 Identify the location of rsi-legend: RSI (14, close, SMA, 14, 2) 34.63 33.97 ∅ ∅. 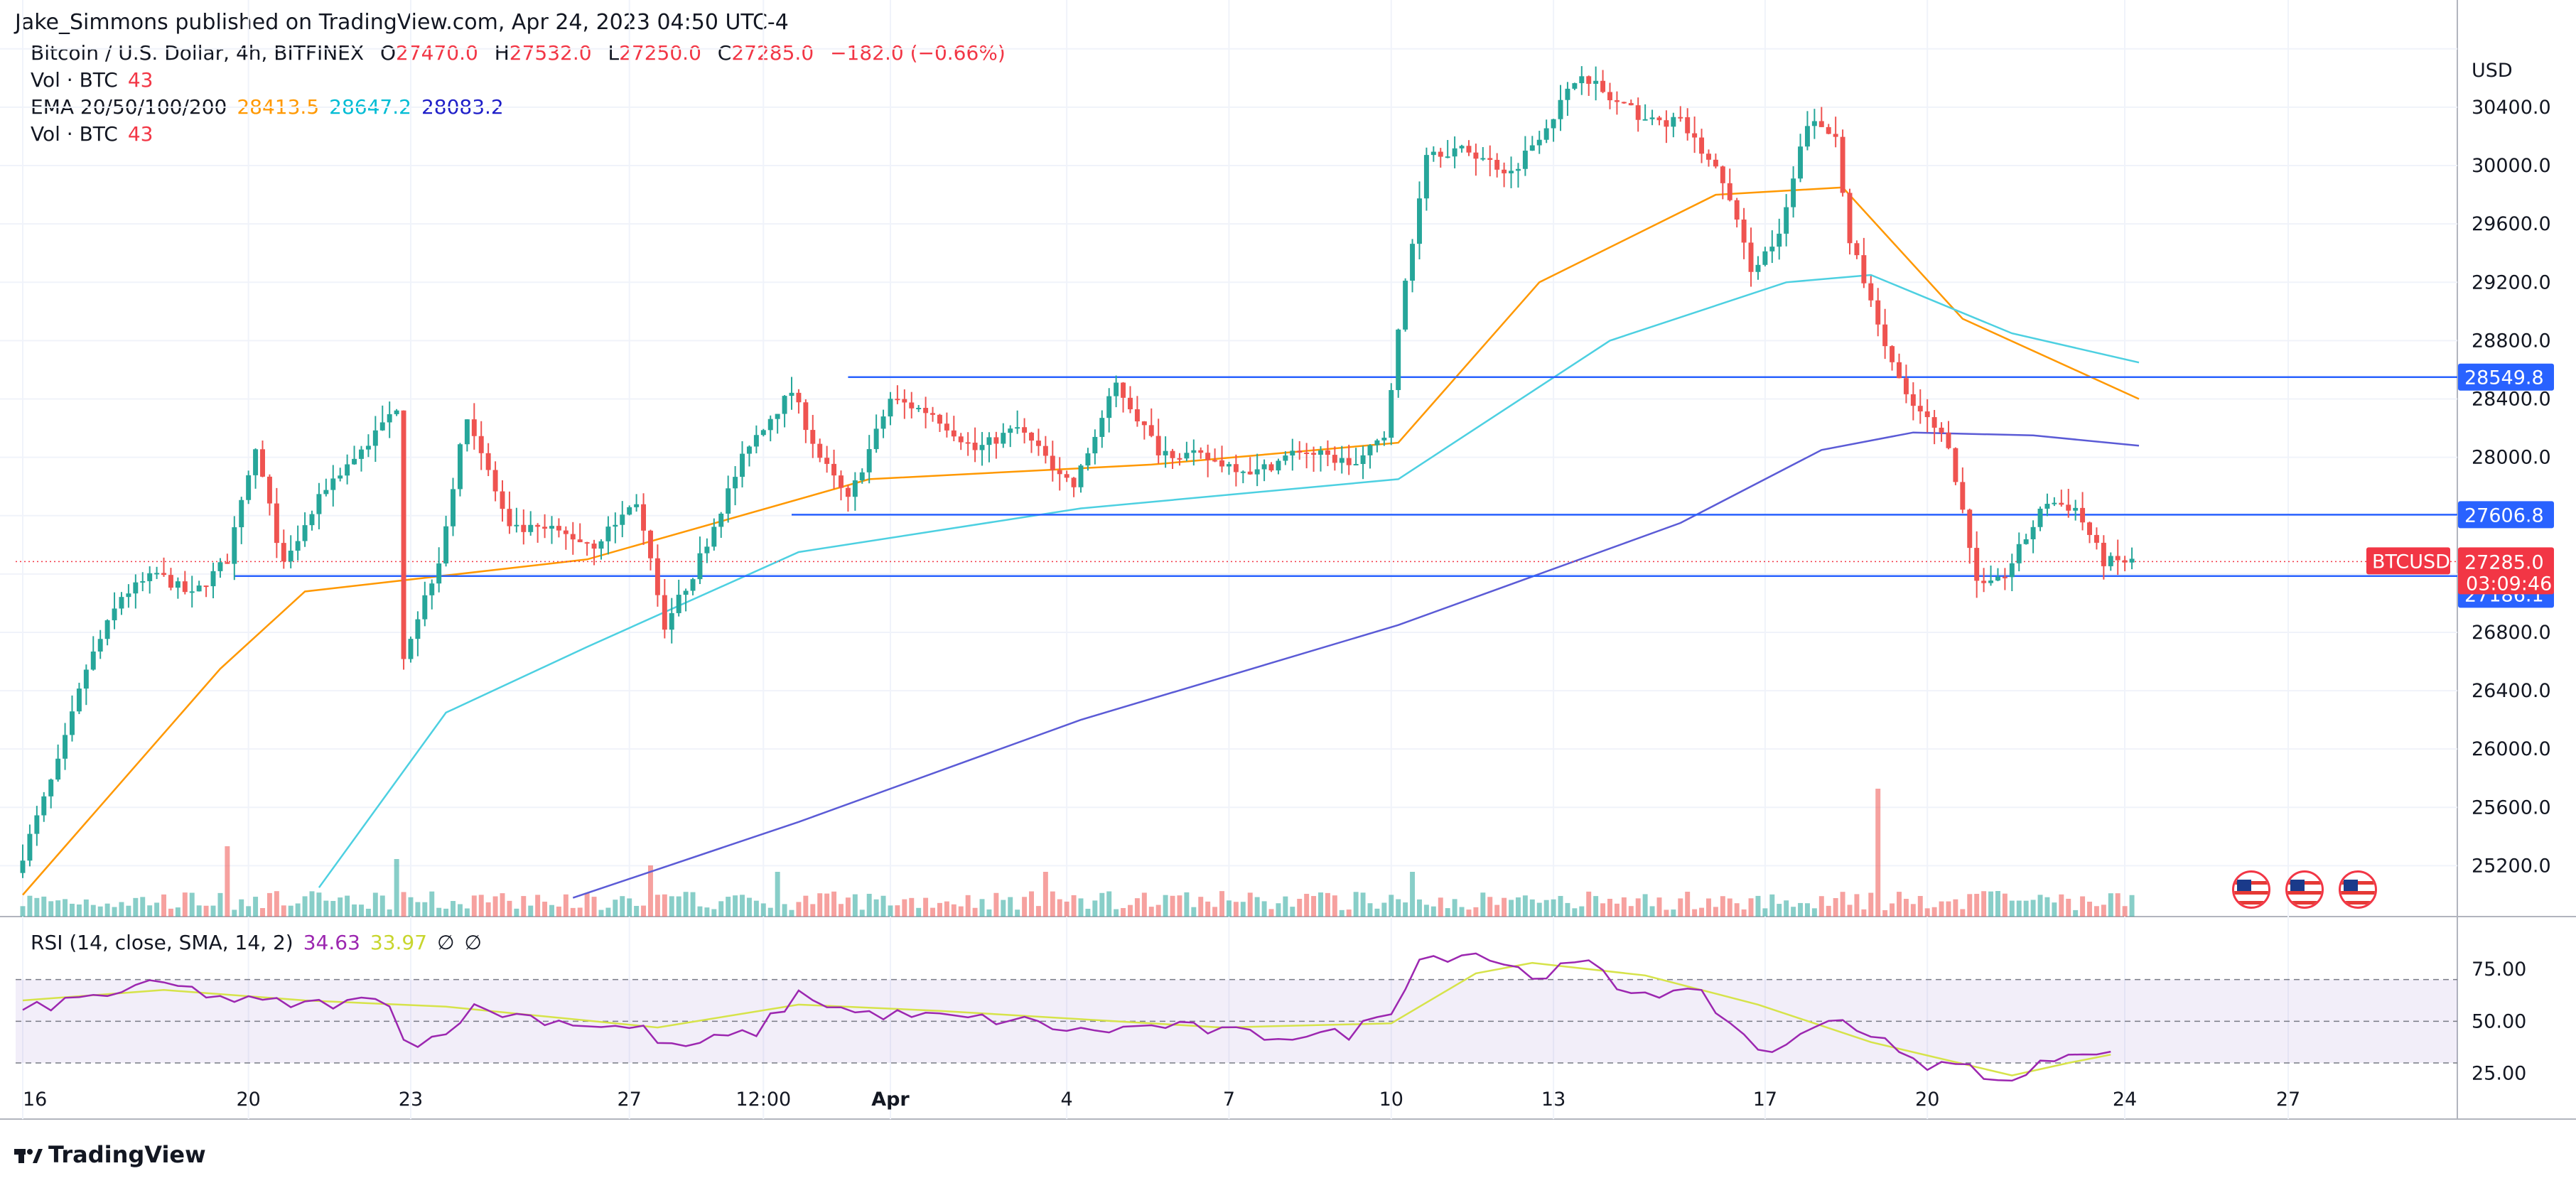
(261, 942).